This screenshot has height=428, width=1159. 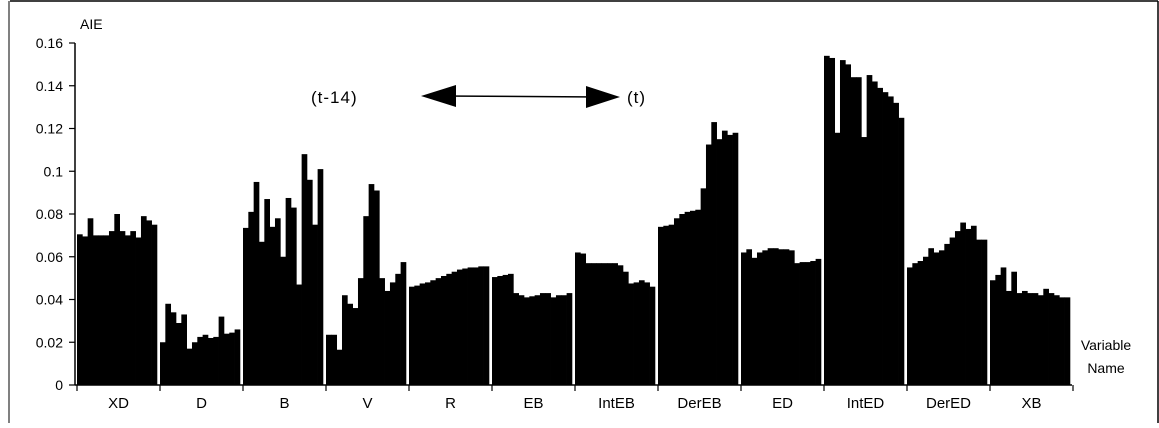 I want to click on bar-group-v, so click(x=366, y=285).